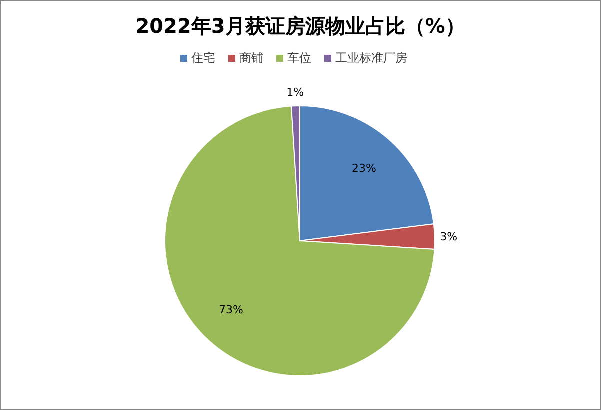 Image resolution: width=601 pixels, height=410 pixels. Describe the element at coordinates (295, 93) in the screenshot. I see `data-label: 1%` at that location.